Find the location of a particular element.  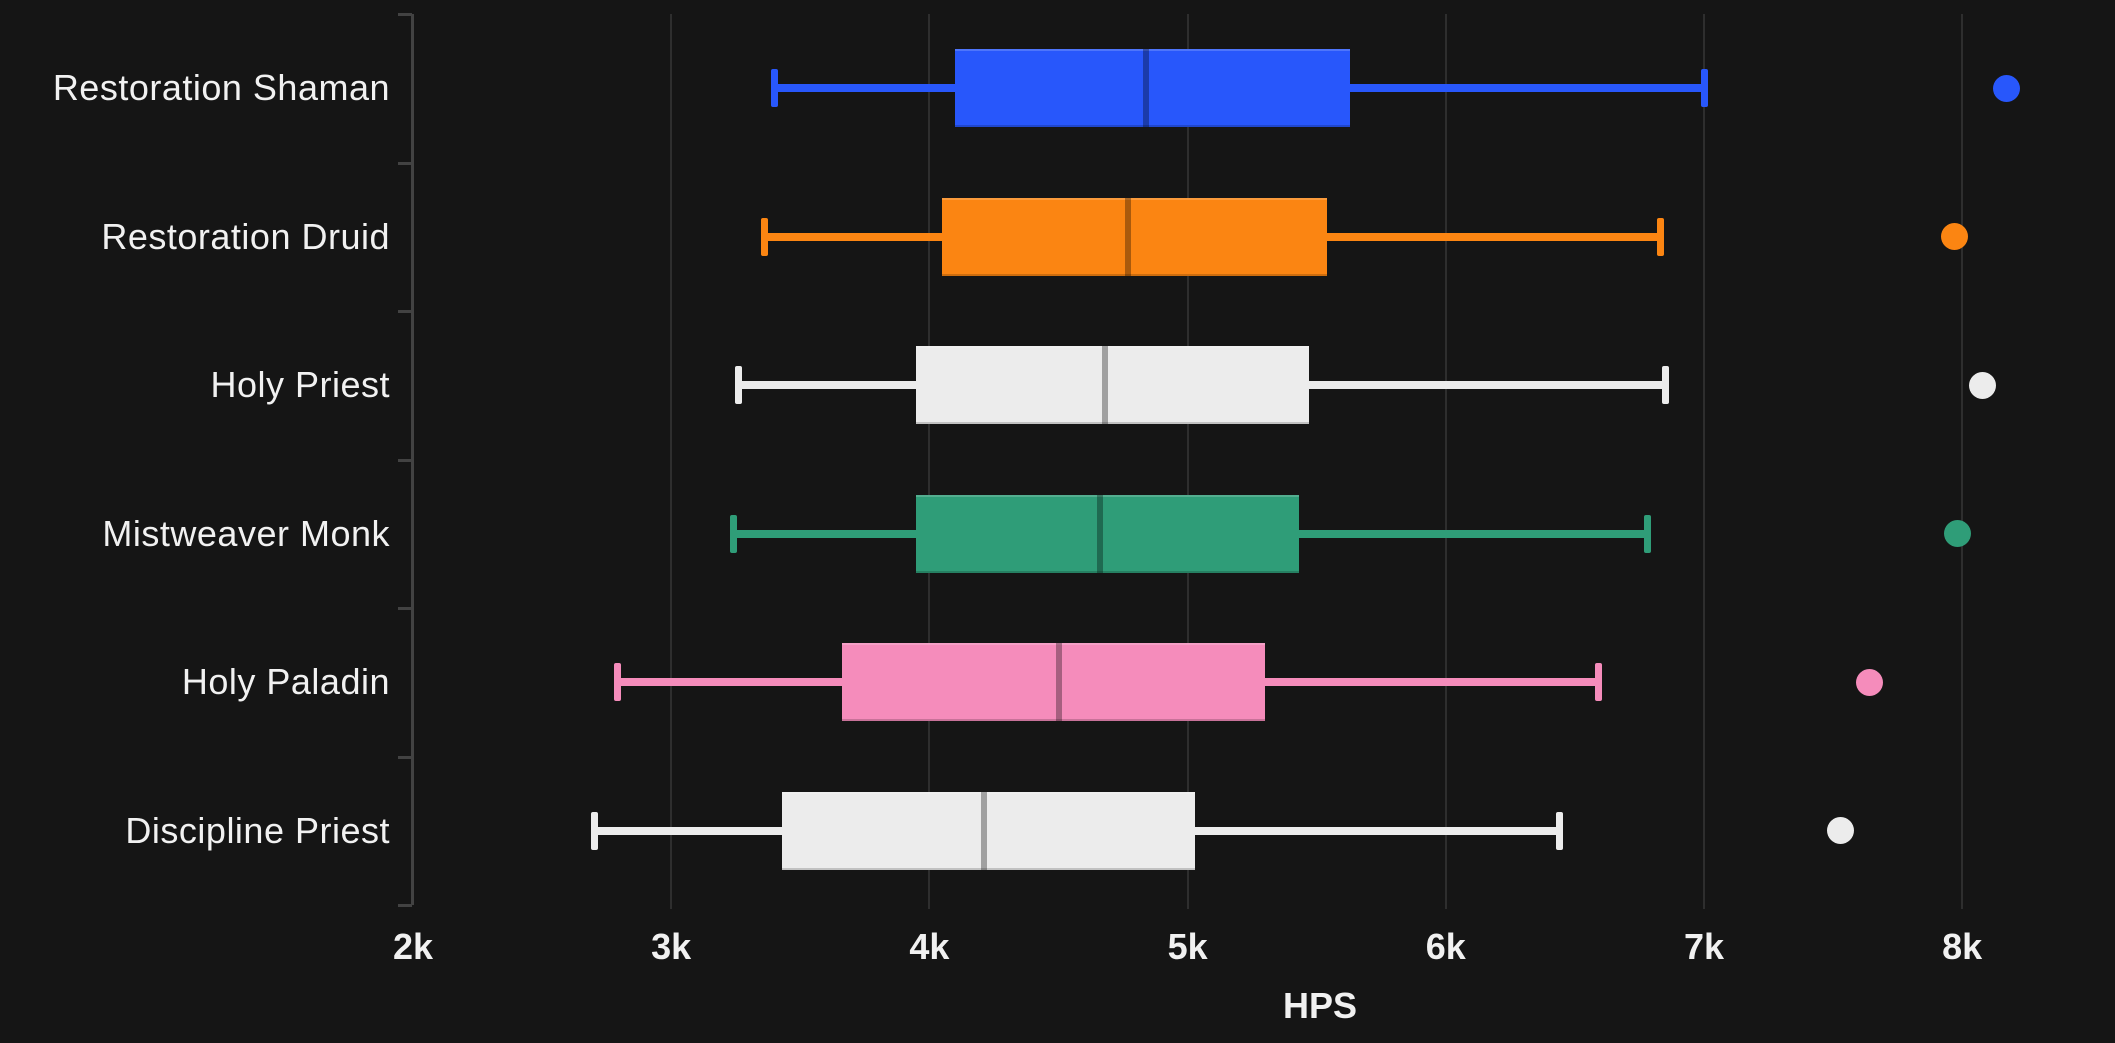

category-label: Holy Priest is located at coordinates (300, 385).